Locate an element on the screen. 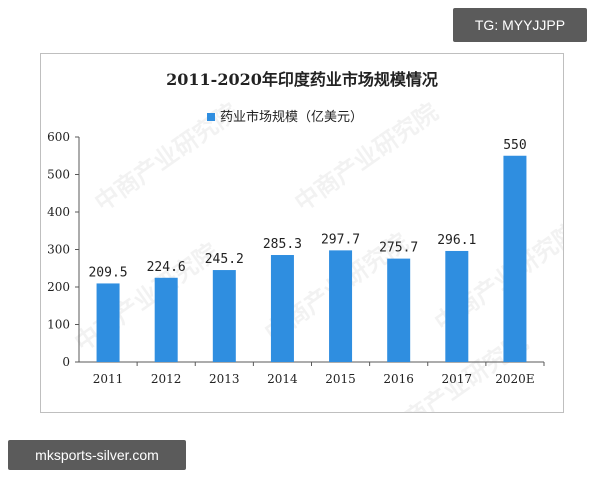 Image resolution: width=600 pixels, height=480 pixels. x-tick-label: 2014 is located at coordinates (282, 379).